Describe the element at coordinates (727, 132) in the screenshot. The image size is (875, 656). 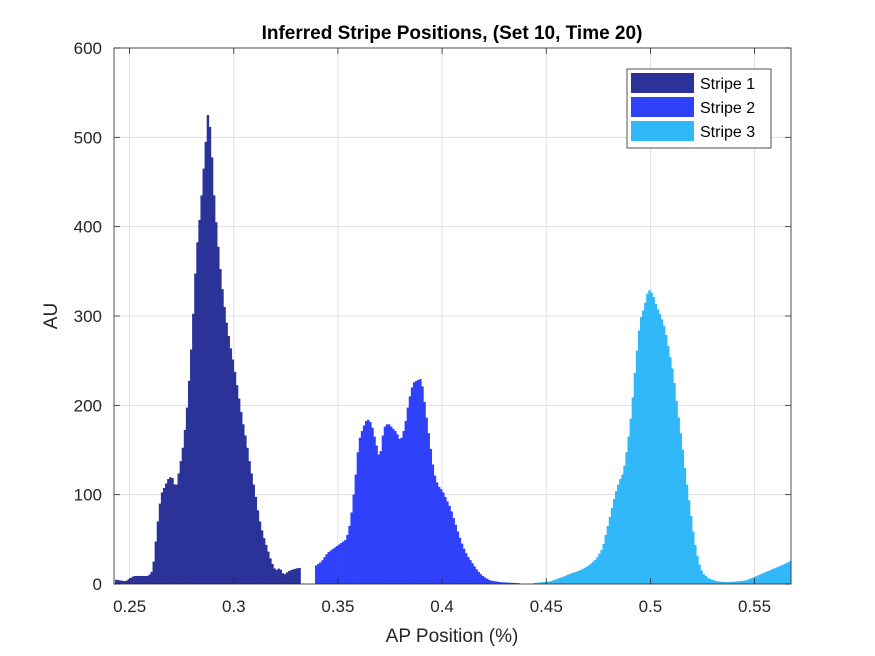
I see `legend-label: Stripe 3` at that location.